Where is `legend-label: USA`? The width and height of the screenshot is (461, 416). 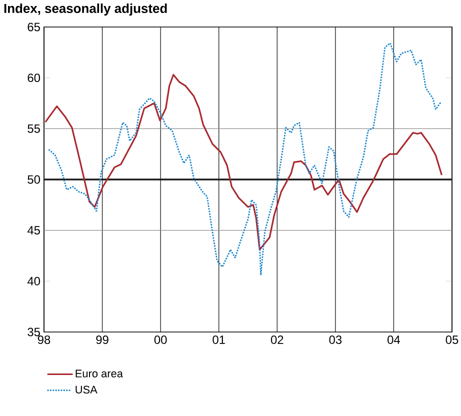
legend-label: USA is located at coordinates (87, 390).